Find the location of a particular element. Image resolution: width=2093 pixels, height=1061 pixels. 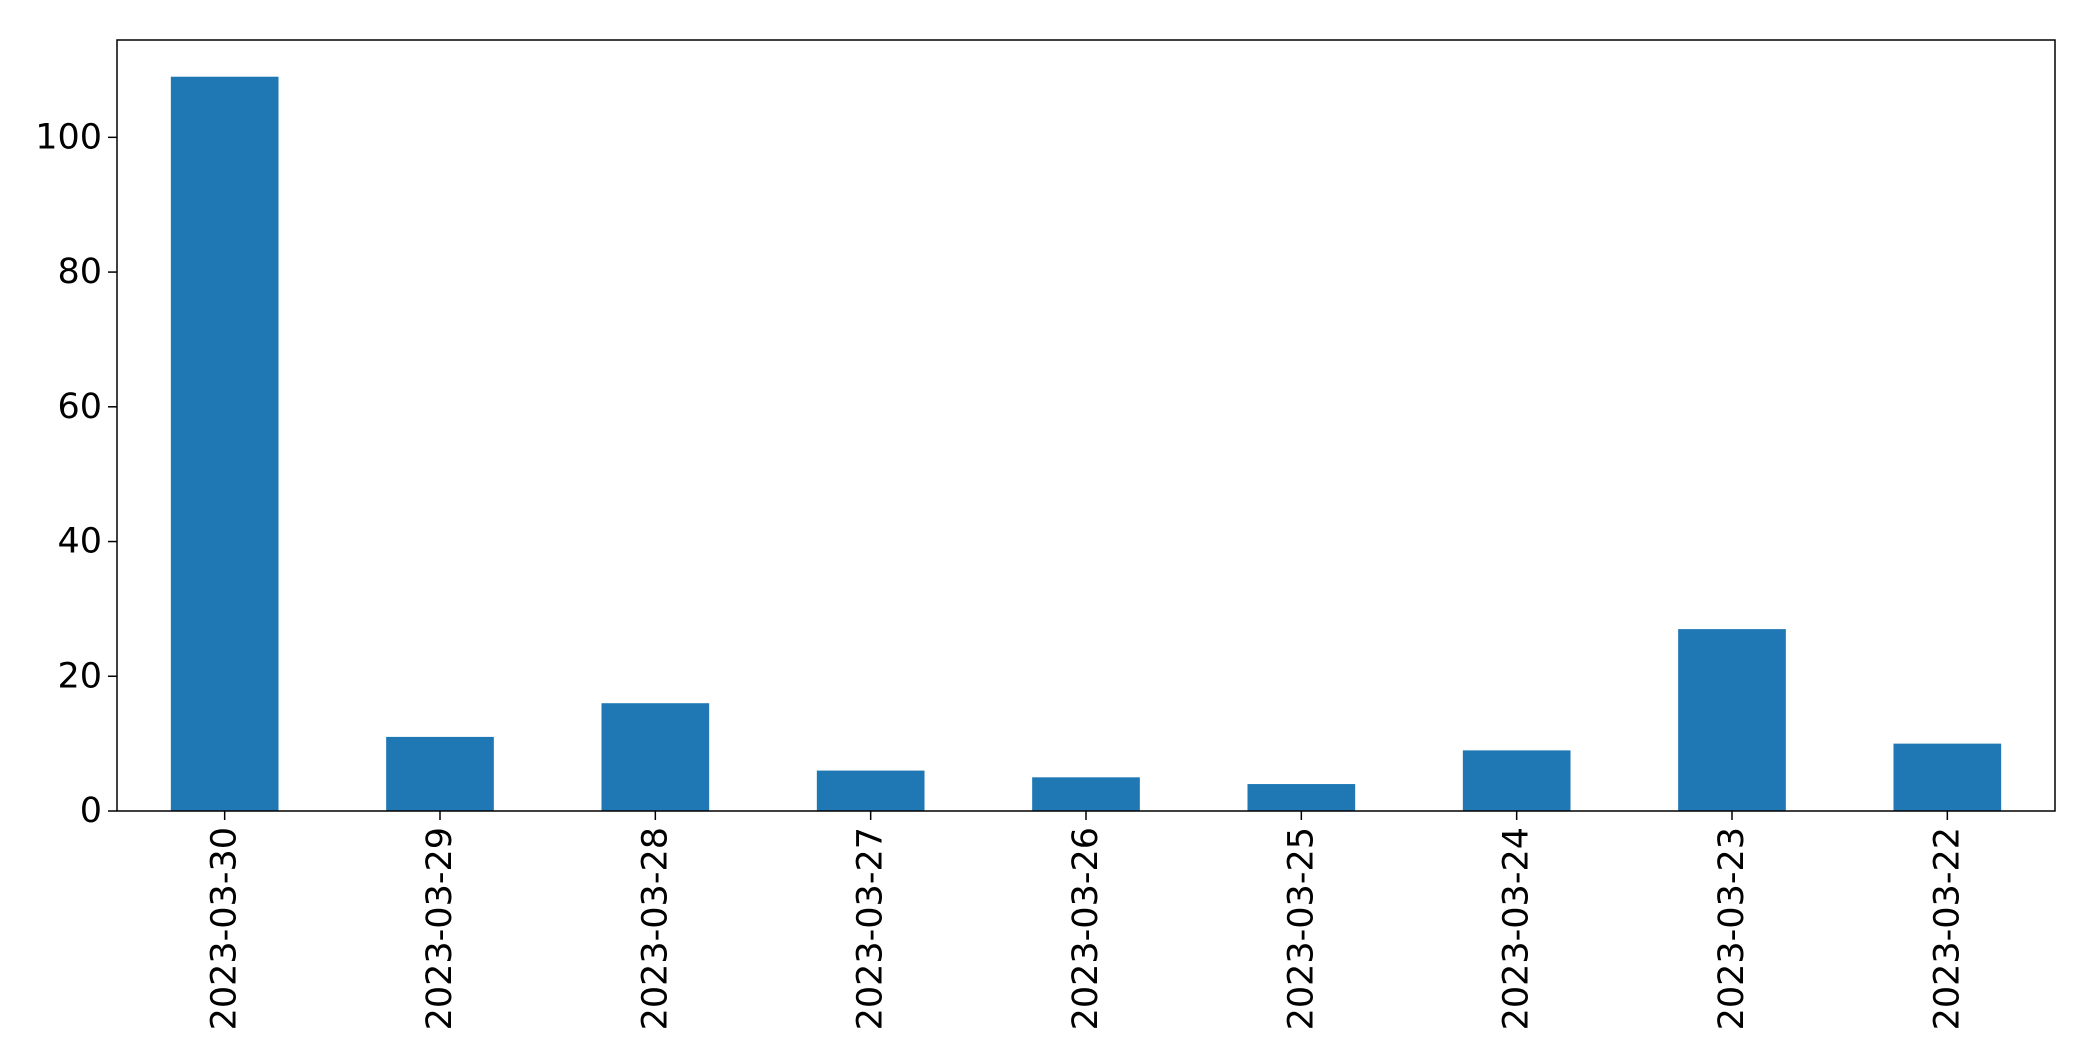

x-tick-label: 2023-03-30 is located at coordinates (225, 928).